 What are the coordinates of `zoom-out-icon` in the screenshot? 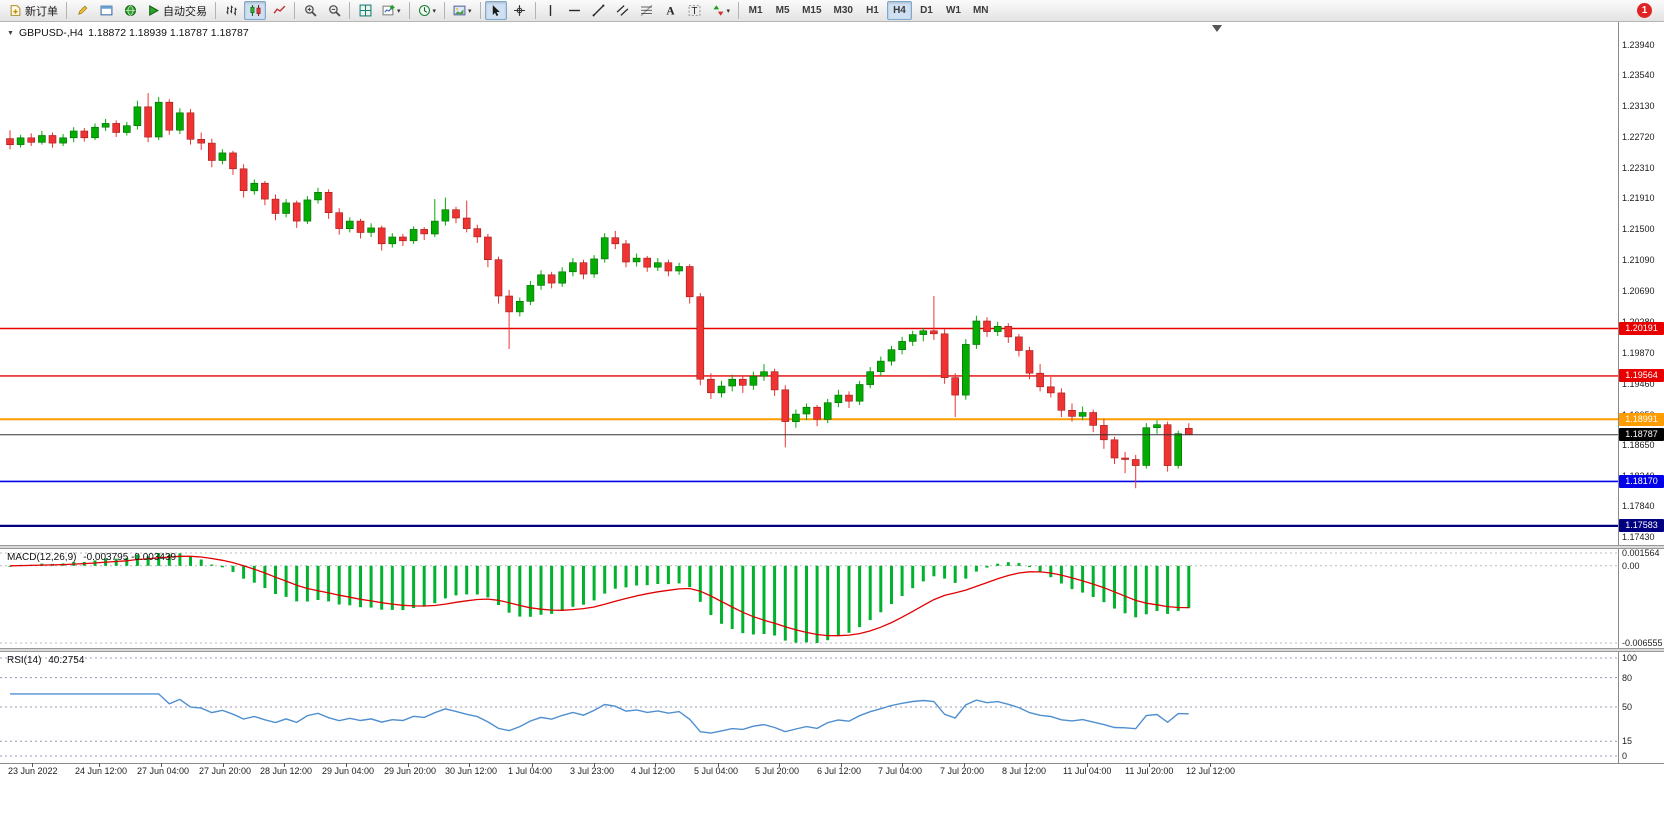 It's located at (334, 10).